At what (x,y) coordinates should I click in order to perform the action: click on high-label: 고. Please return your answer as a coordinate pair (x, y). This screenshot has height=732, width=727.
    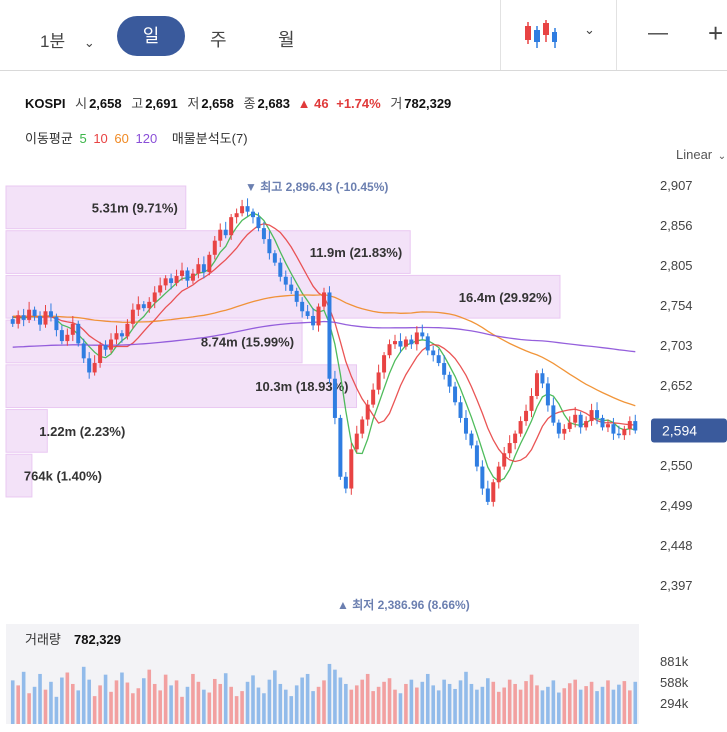
    Looking at the image, I should click on (137, 103).